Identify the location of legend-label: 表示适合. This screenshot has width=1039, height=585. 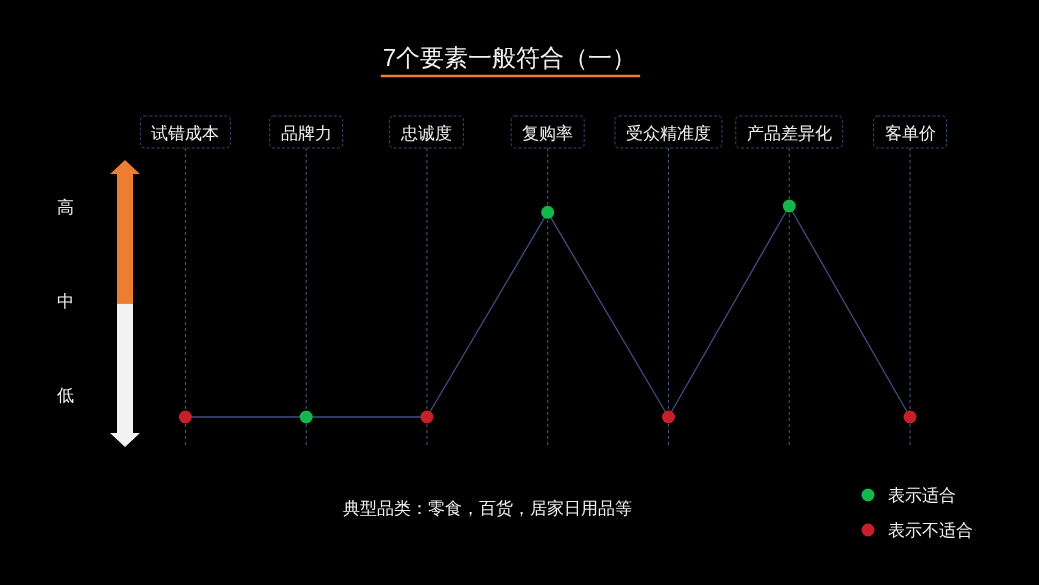
(922, 495).